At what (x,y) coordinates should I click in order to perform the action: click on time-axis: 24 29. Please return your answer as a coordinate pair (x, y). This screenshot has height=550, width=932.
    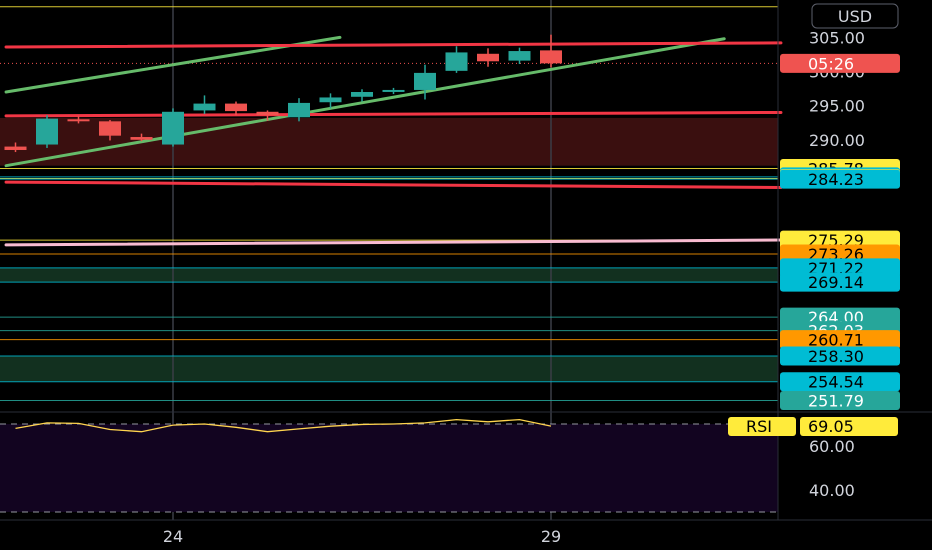
    Looking at the image, I should click on (466, 532).